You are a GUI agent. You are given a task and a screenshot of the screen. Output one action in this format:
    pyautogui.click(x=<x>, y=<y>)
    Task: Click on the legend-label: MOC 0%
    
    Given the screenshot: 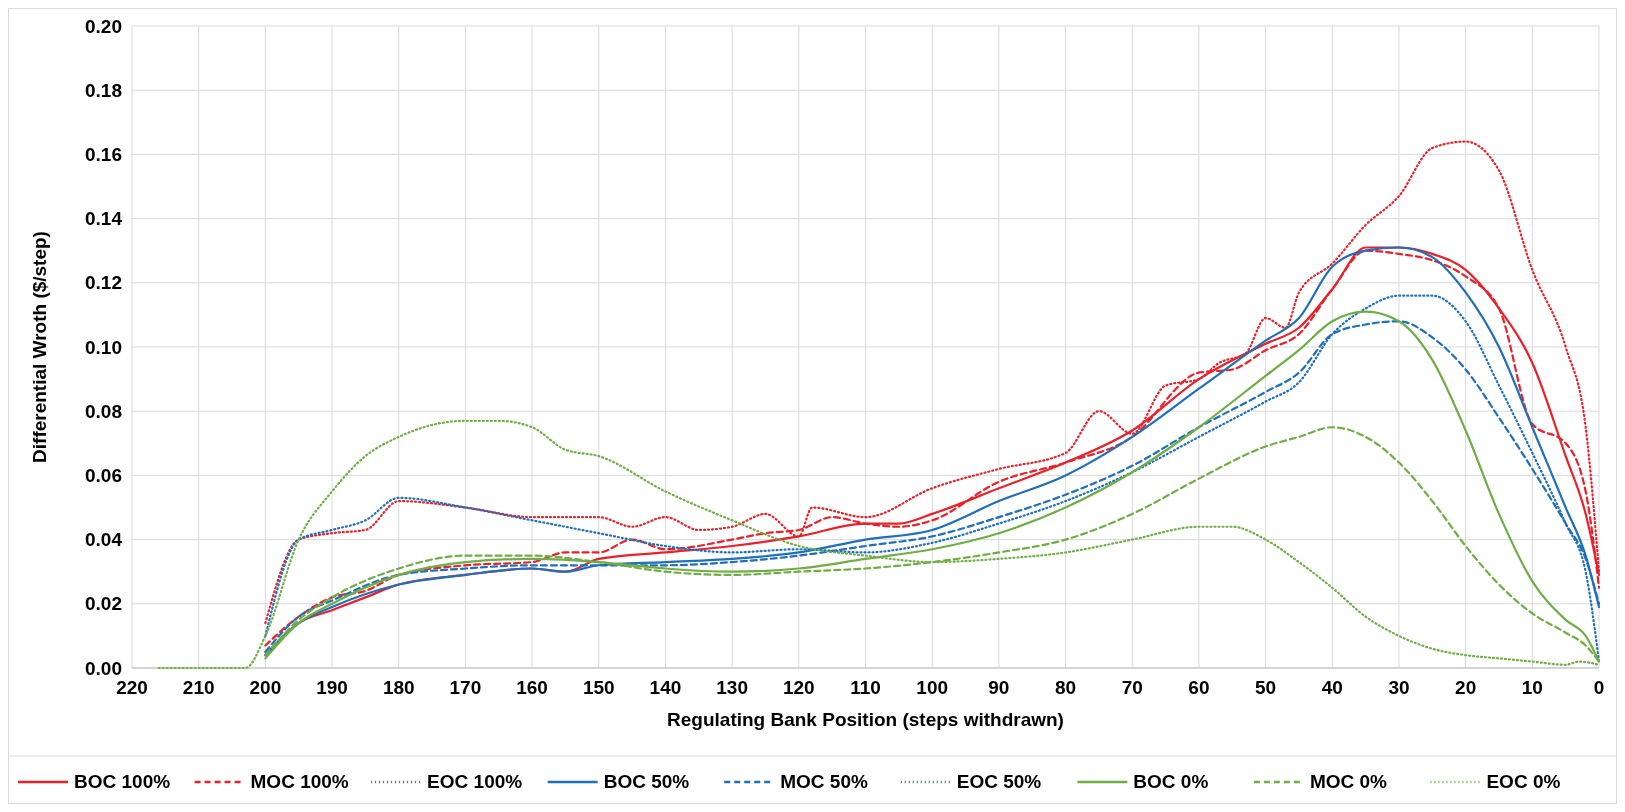 What is the action you would take?
    pyautogui.click(x=1348, y=781)
    